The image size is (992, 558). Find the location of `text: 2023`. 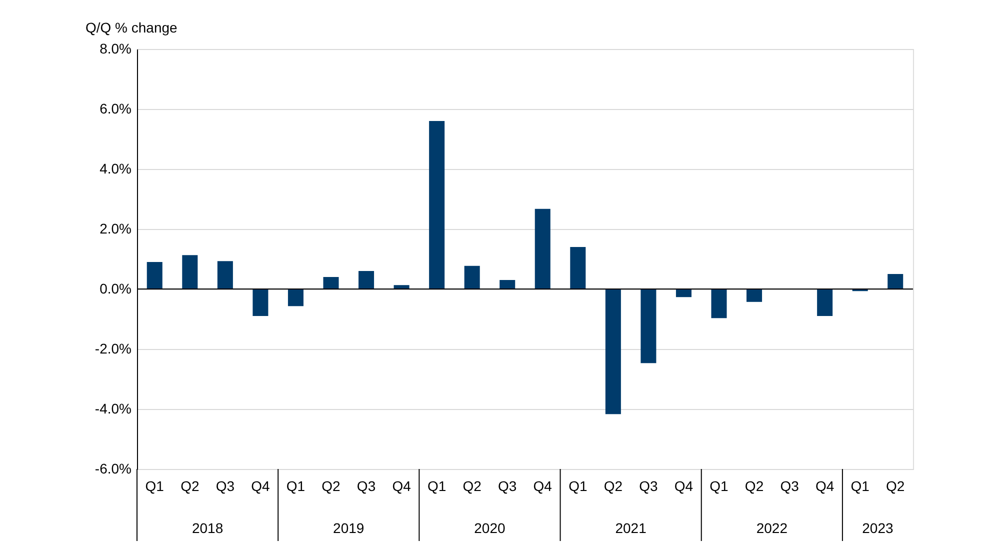

text: 2023 is located at coordinates (878, 528).